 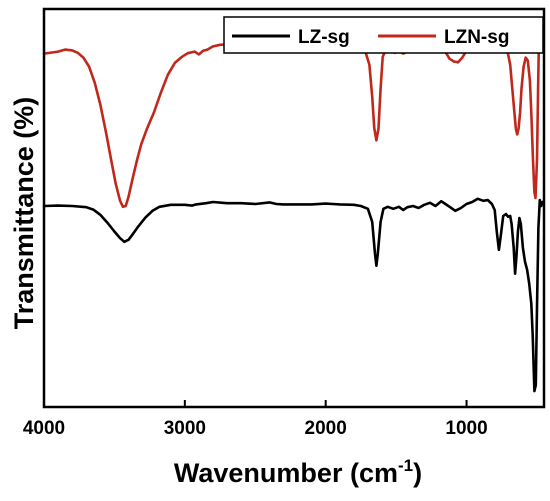 I want to click on y-axis-title: Transmittance (%), so click(x=24, y=213).